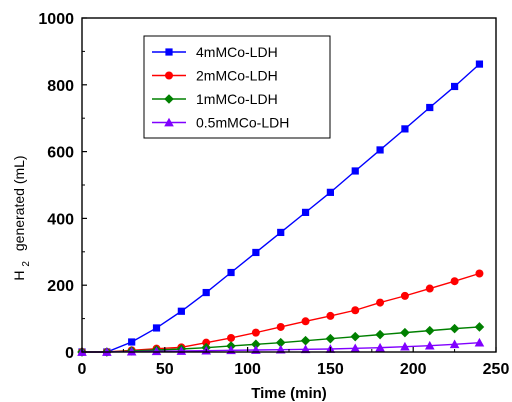 Image resolution: width=512 pixels, height=402 pixels. What do you see at coordinates (247, 369) in the screenshot?
I see `x-tick-label: 100` at bounding box center [247, 369].